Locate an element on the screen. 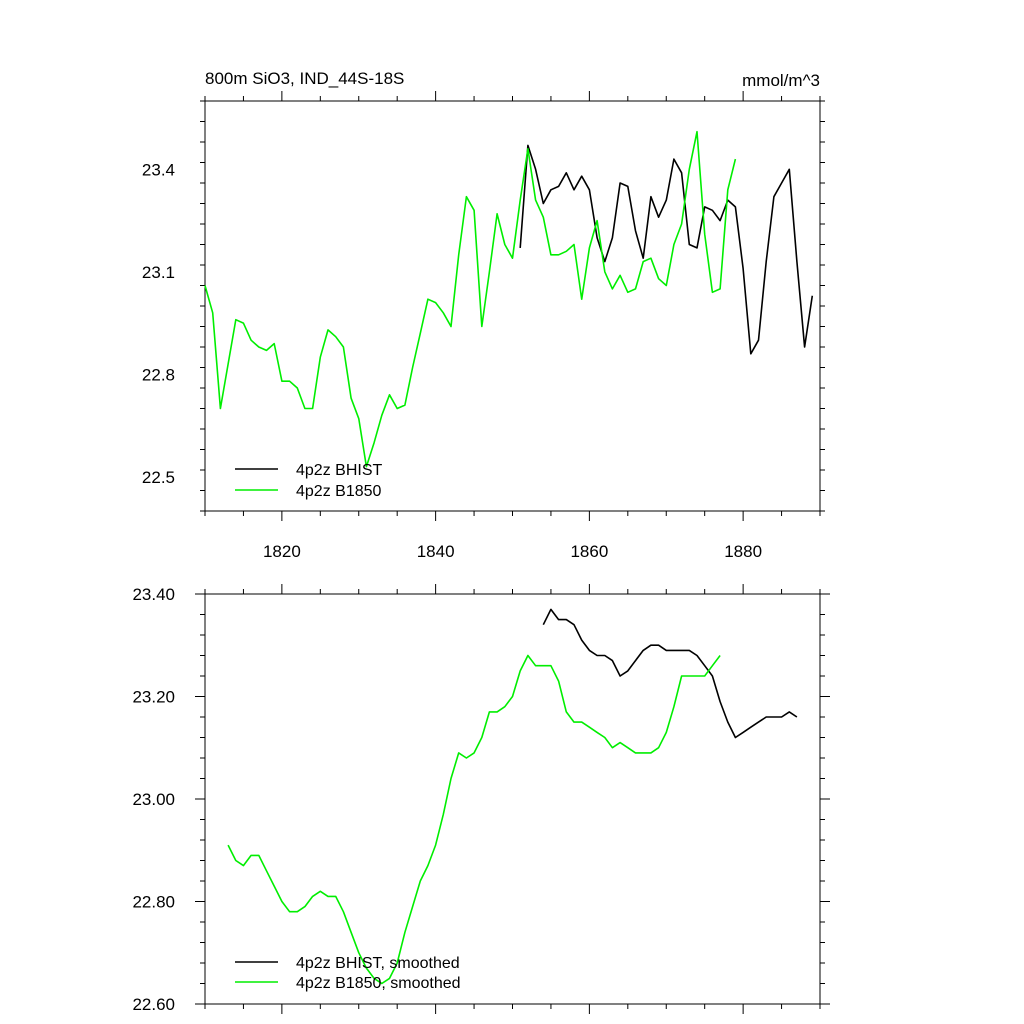  legend-label-b1850: 4p2z B1850 is located at coordinates (339, 491).